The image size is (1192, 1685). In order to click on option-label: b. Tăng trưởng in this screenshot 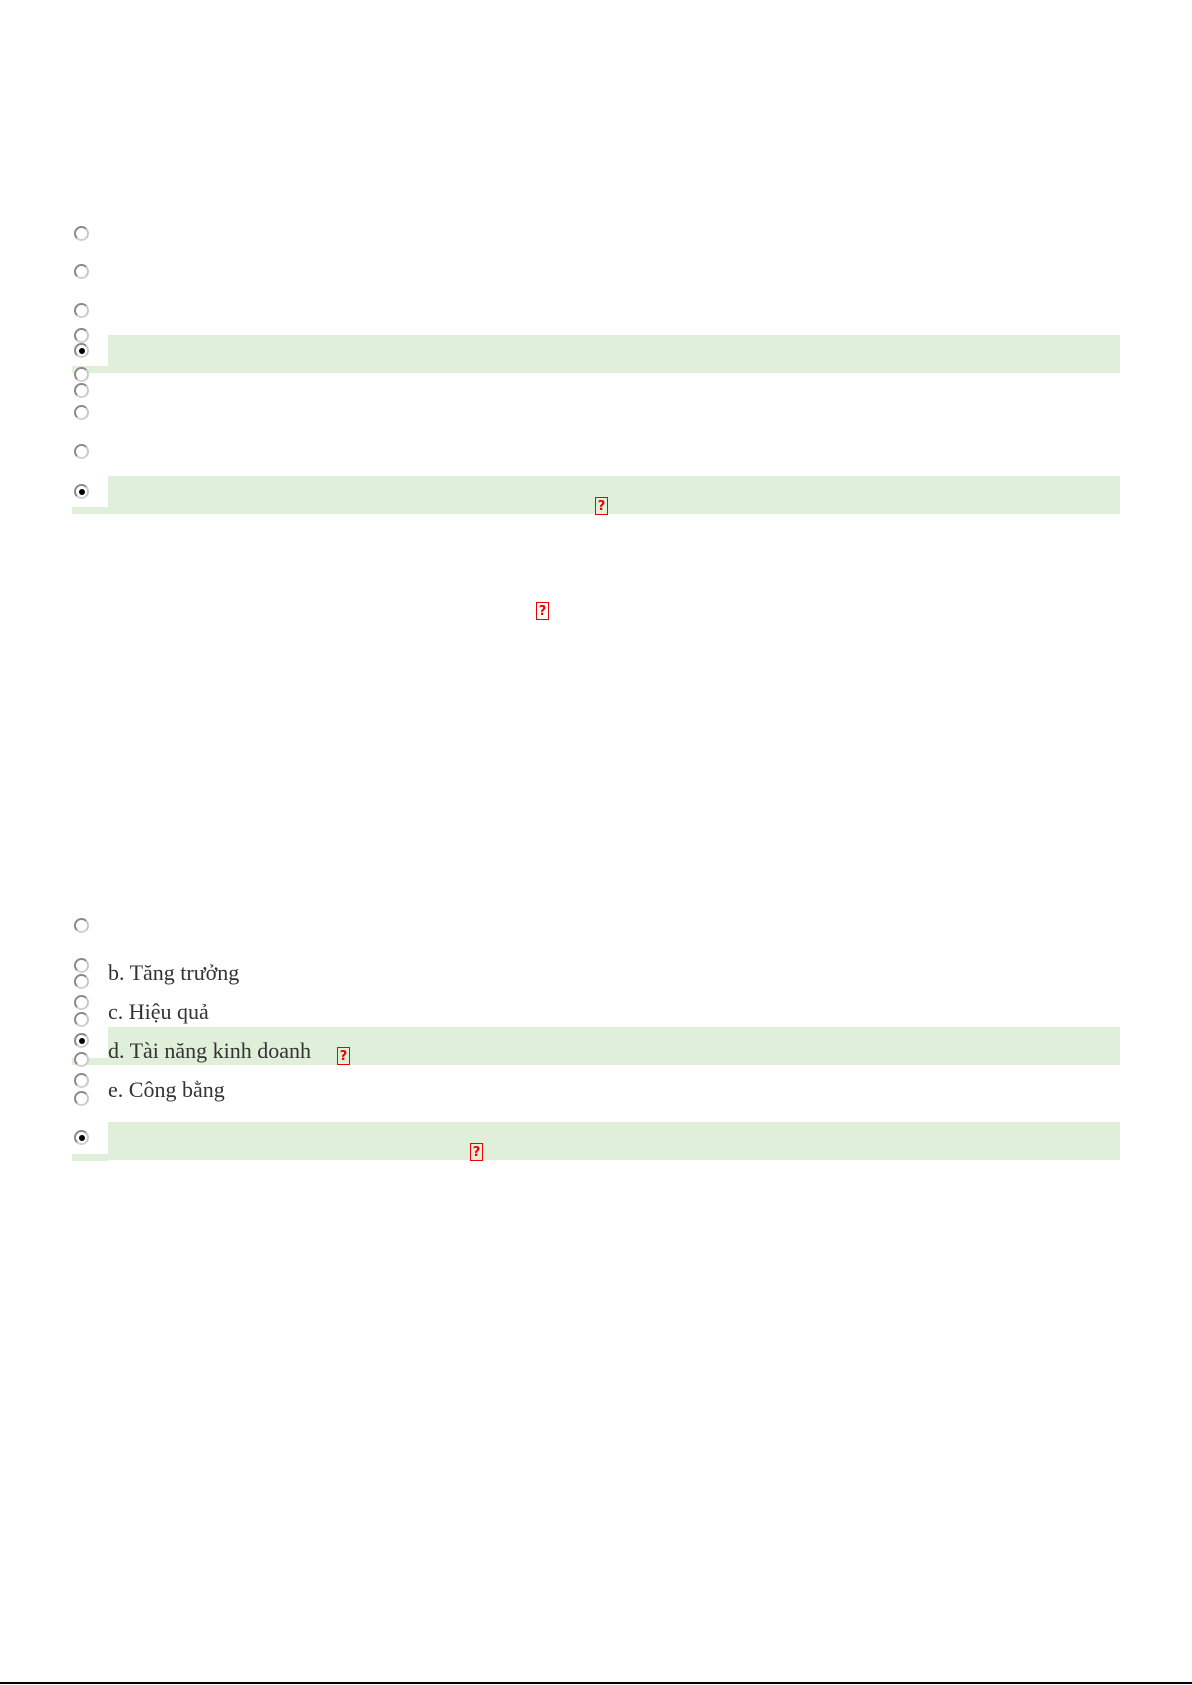, I will do `click(174, 972)`.